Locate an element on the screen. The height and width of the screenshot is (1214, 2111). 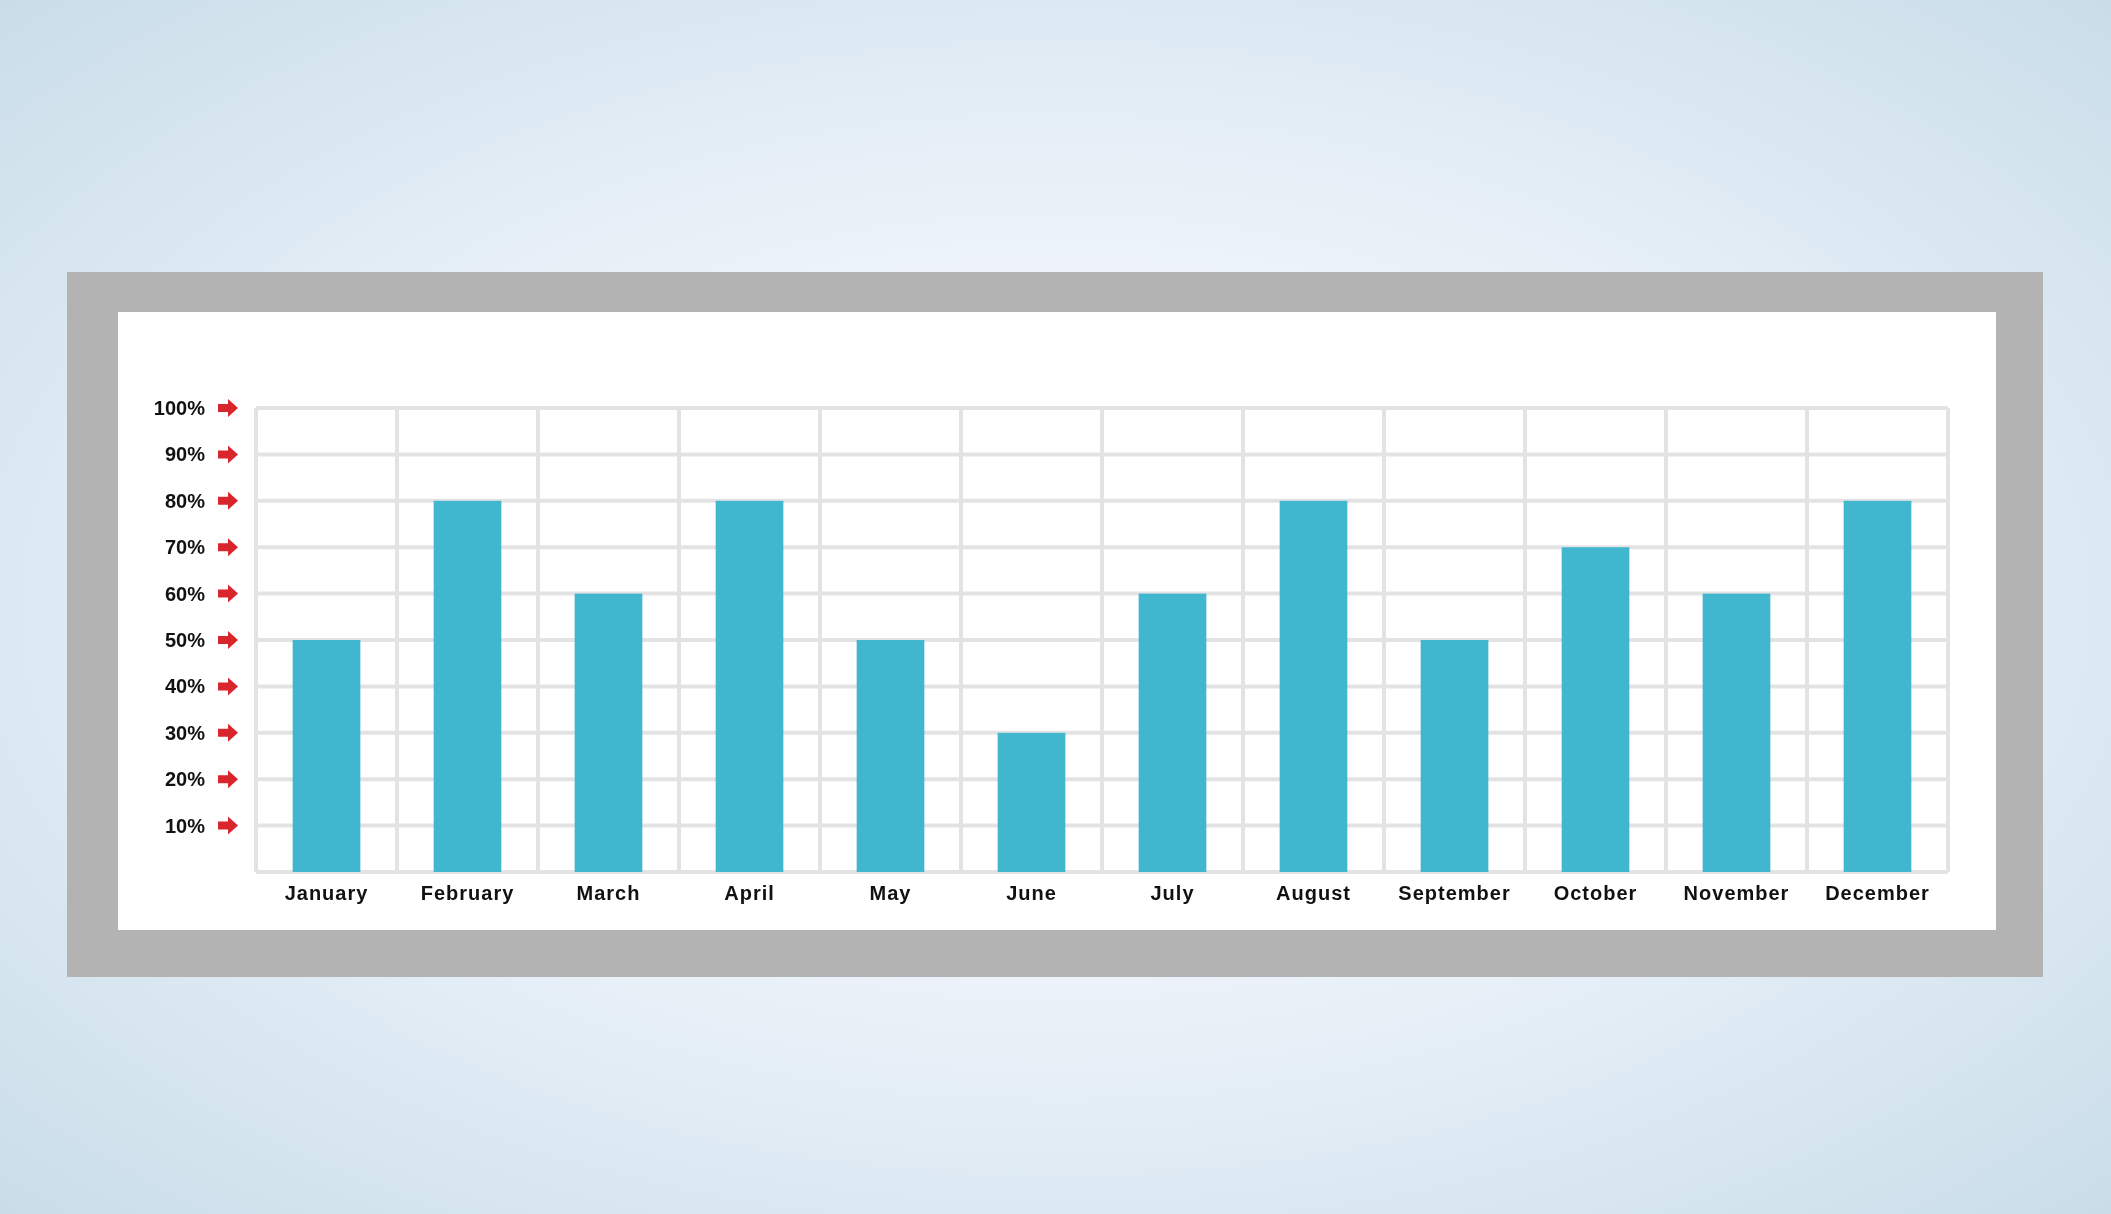
x-tick-label: April is located at coordinates (749, 893).